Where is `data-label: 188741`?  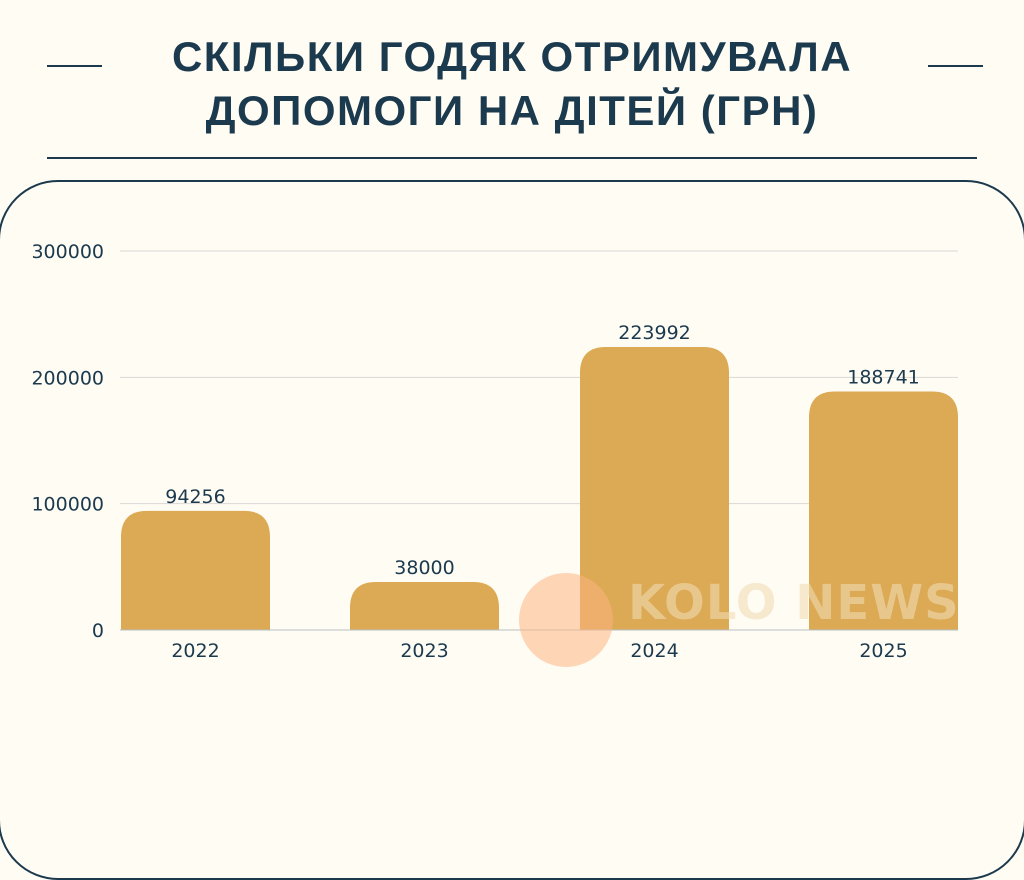 data-label: 188741 is located at coordinates (883, 378).